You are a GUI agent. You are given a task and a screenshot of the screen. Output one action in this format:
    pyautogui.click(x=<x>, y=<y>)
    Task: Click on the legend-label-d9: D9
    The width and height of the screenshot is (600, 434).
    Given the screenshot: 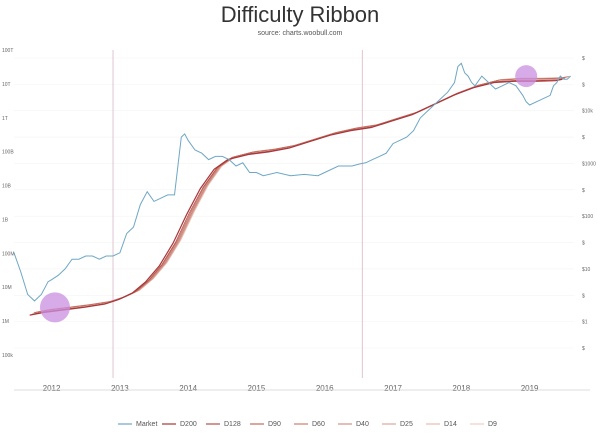 What is the action you would take?
    pyautogui.click(x=492, y=424)
    